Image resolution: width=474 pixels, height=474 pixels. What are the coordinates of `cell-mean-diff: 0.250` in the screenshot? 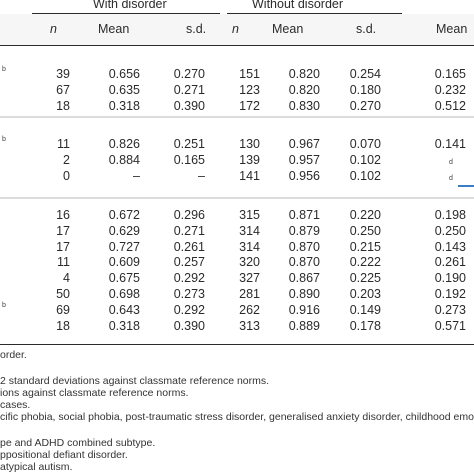 It's located at (450, 230).